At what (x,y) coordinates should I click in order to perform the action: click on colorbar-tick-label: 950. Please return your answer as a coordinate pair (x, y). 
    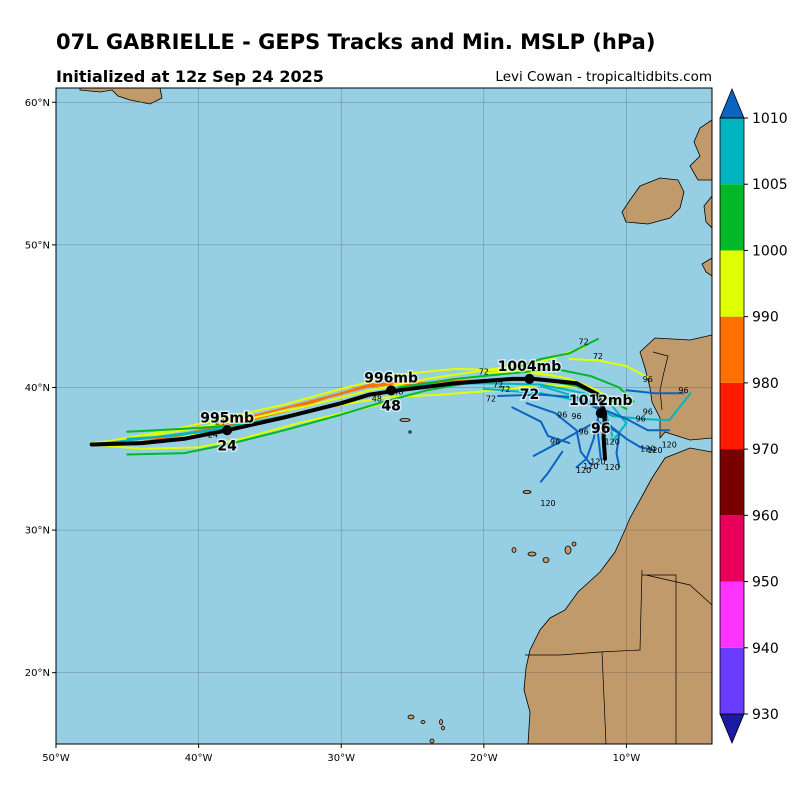
    Looking at the image, I should click on (765, 583).